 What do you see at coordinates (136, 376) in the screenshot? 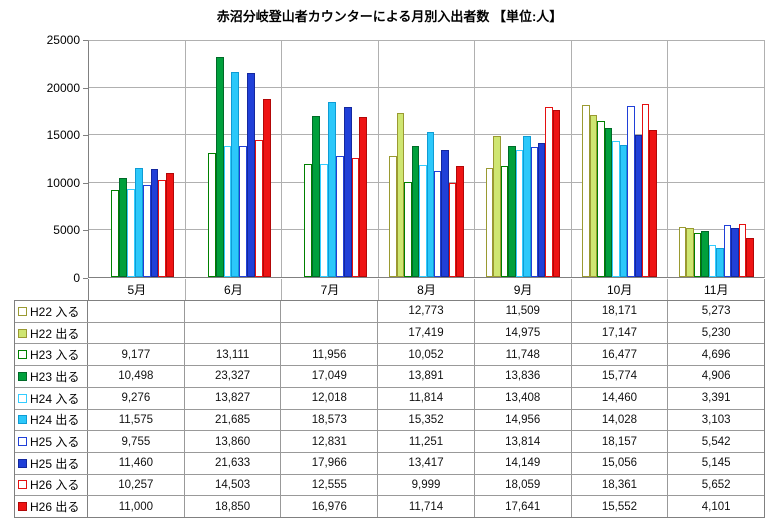
I see `table-cell: 10,498` at bounding box center [136, 376].